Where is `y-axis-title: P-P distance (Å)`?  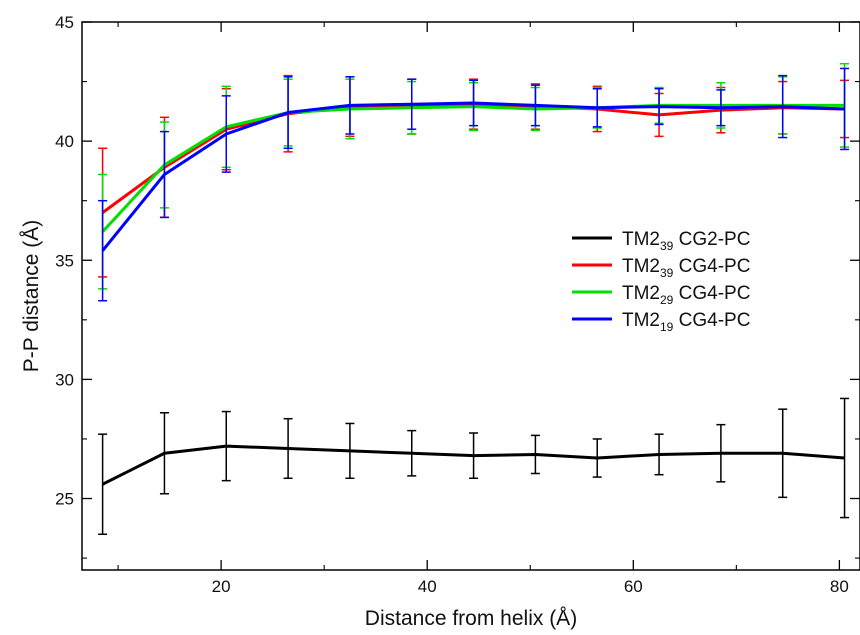
y-axis-title: P-P distance (Å) is located at coordinates (31, 296).